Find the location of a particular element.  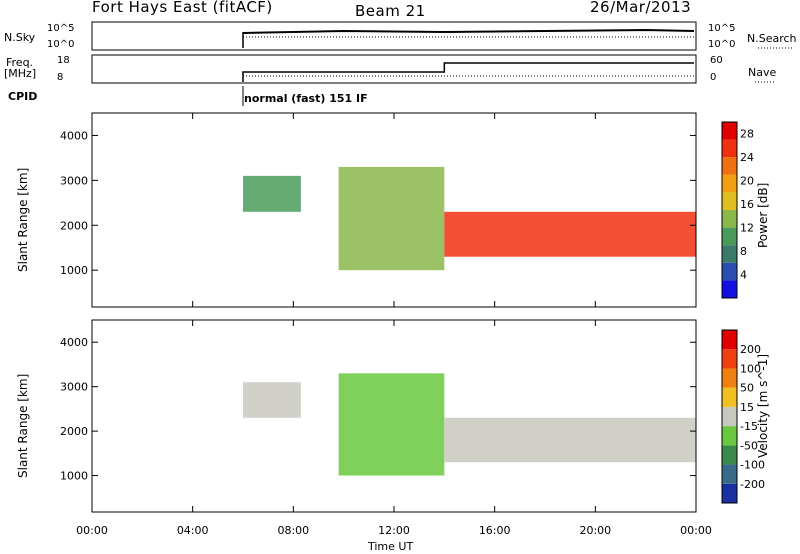

xtick-label: 08:00 is located at coordinates (293, 530).